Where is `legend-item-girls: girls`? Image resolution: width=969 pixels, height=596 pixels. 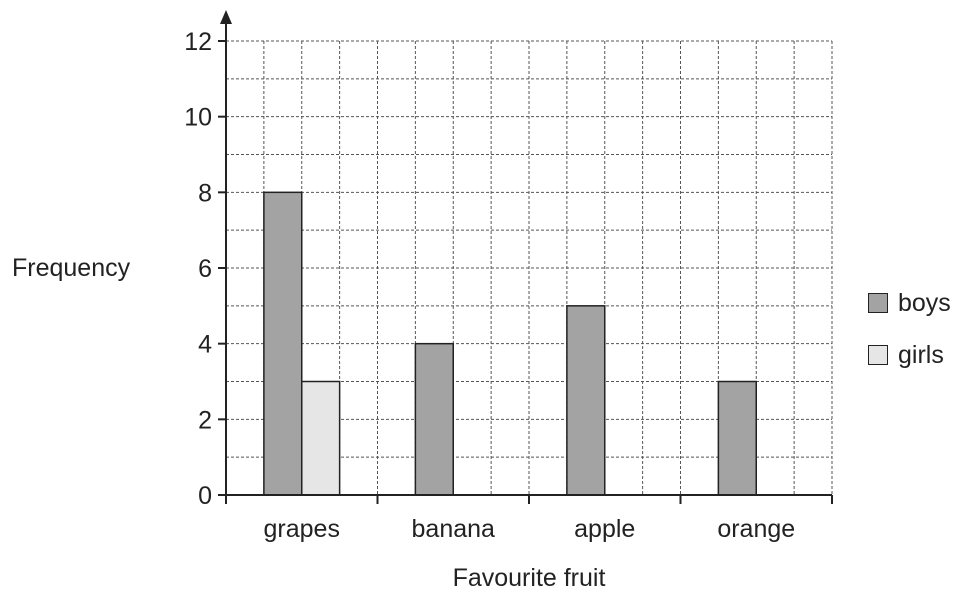
legend-item-girls: girls is located at coordinates (909, 354).